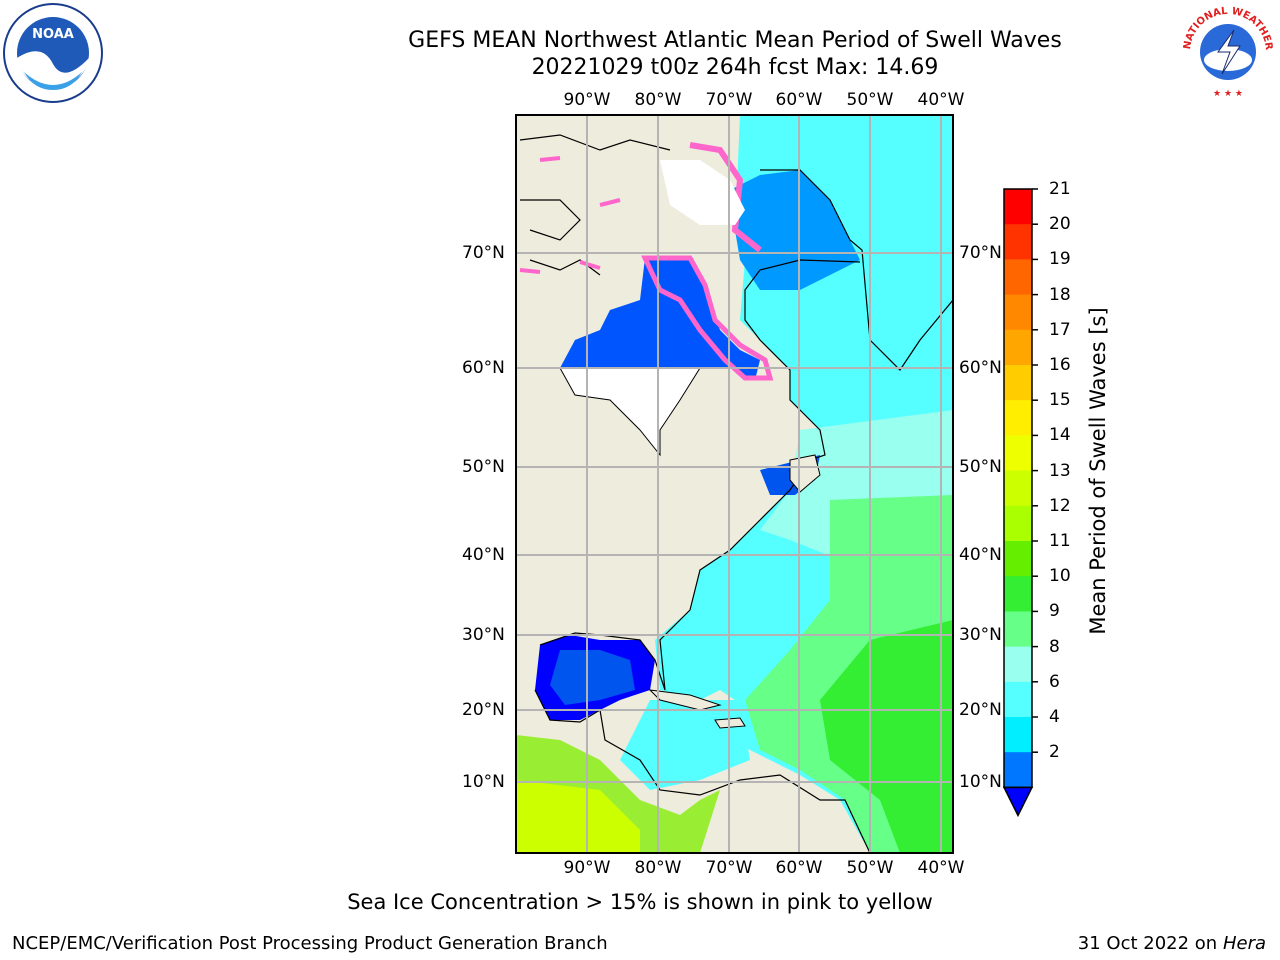 The width and height of the screenshot is (1280, 960). I want to click on lat-label-right-50n: 50°N, so click(980, 467).